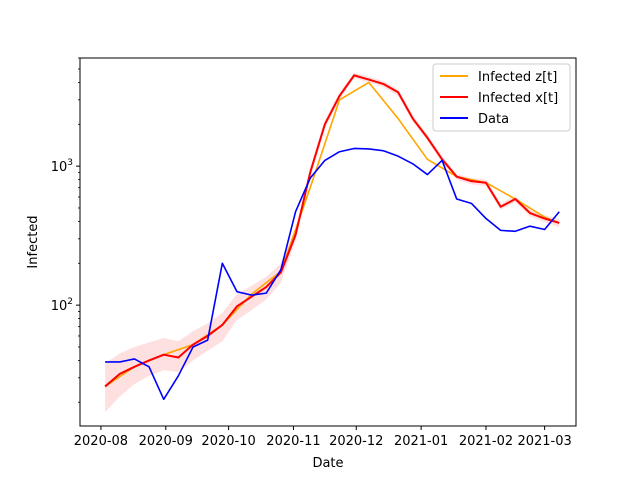 The image size is (640, 480). I want to click on x-tick-label: 2021-02, so click(486, 441).